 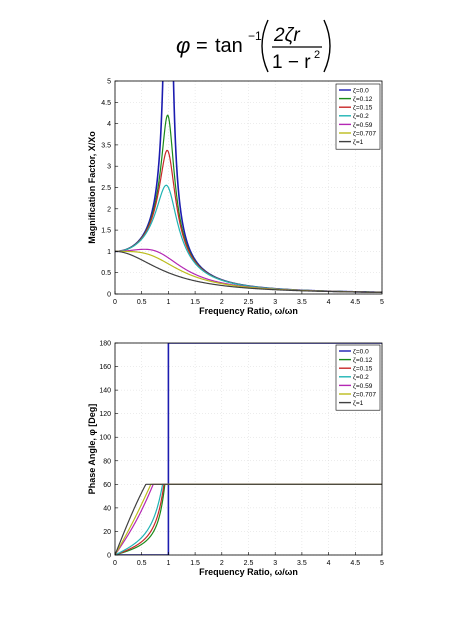 What do you see at coordinates (183, 45) in the screenshot?
I see `formula-lhs: φ` at bounding box center [183, 45].